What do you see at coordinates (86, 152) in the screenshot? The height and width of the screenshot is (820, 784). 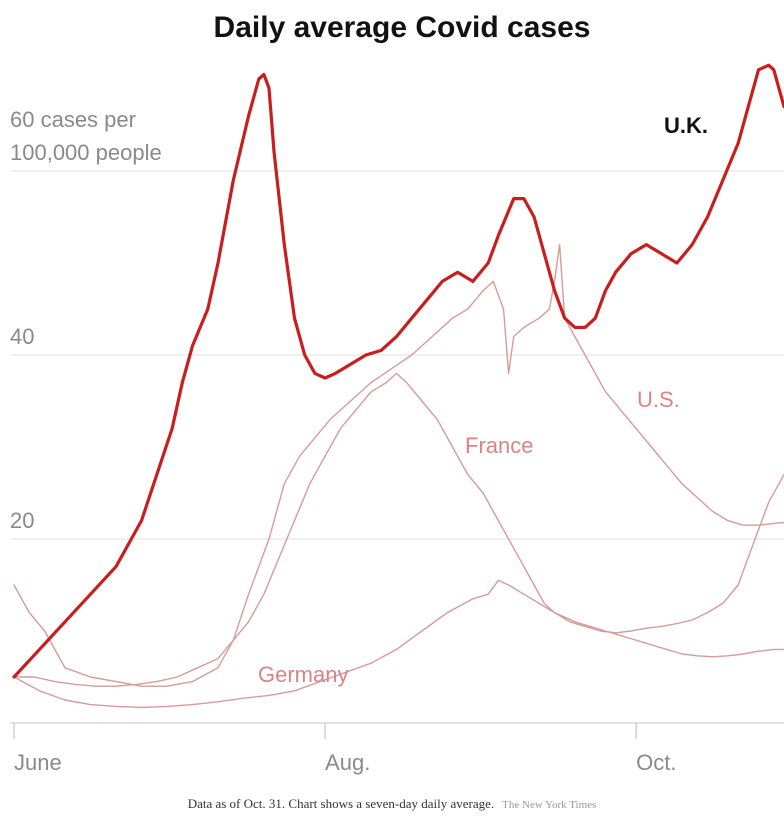 I see `y-unit-label-line2: 100,000 people` at bounding box center [86, 152].